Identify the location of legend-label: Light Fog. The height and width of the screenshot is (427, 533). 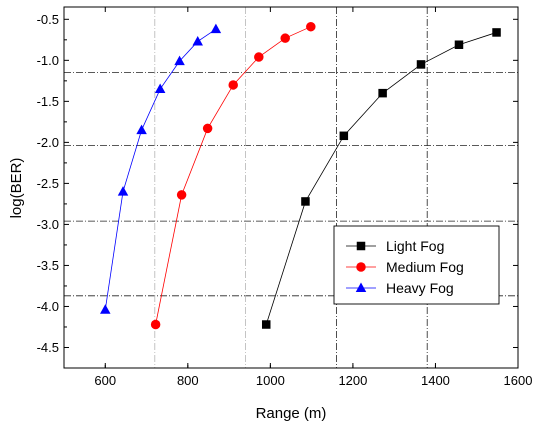
(415, 246).